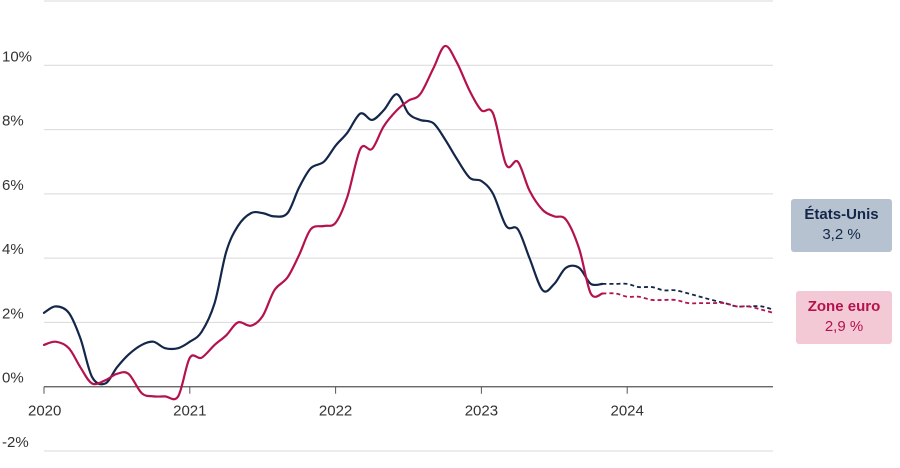  Describe the element at coordinates (13, 313) in the screenshot. I see `y-tick-label: 2%` at that location.